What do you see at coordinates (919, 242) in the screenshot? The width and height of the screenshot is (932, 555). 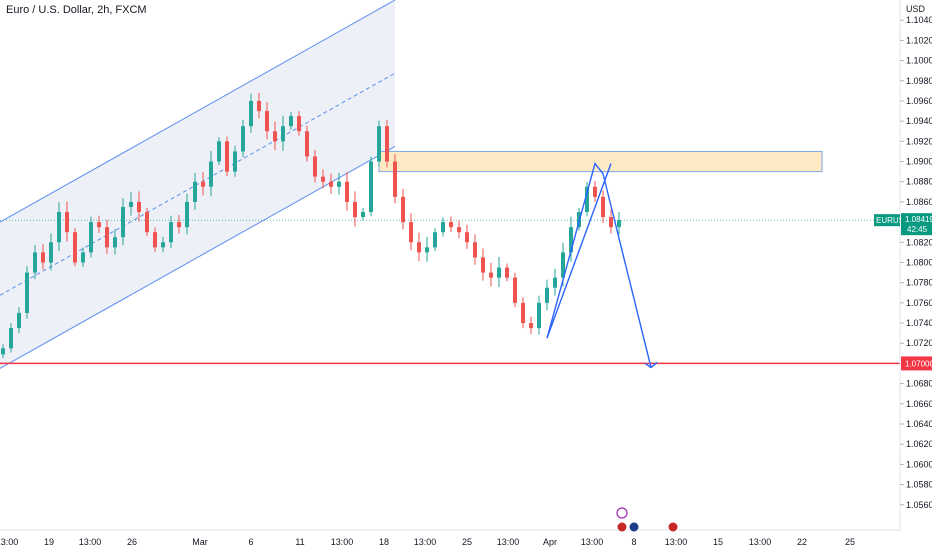 I see `price-tick-label: 1.08200` at bounding box center [919, 242].